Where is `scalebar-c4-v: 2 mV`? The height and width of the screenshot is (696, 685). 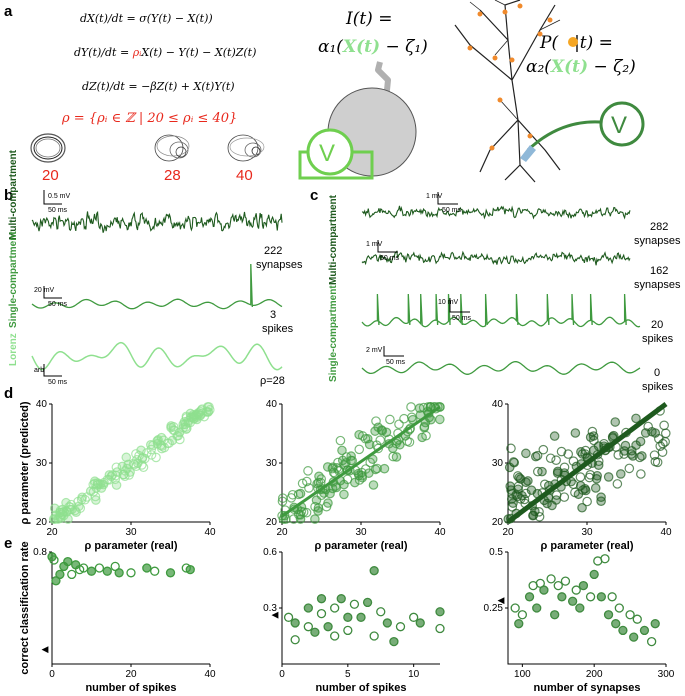
scalebar-c4-v: 2 mV is located at coordinates (374, 350).